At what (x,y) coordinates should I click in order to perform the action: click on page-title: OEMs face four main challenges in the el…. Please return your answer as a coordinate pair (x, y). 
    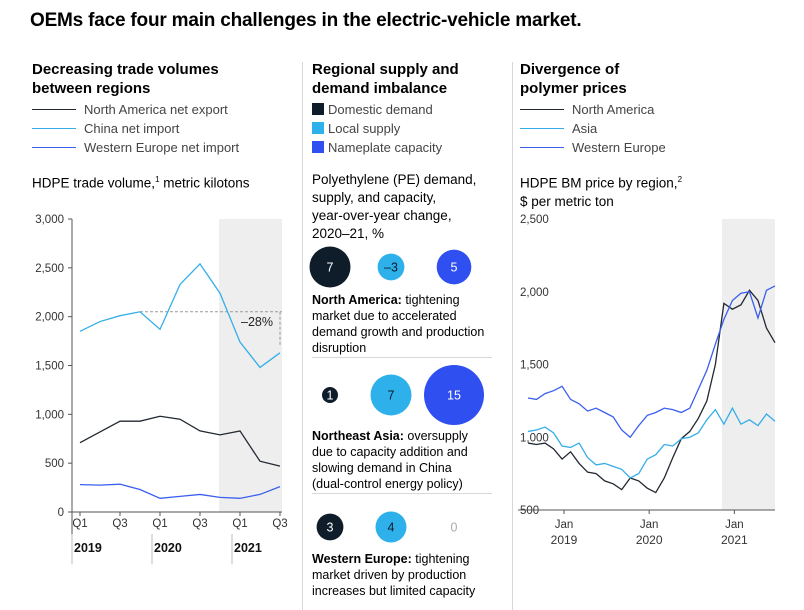
    Looking at the image, I should click on (306, 20).